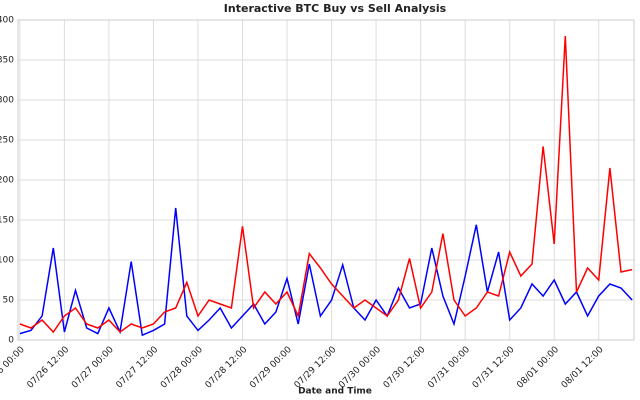  Describe the element at coordinates (7, 21) in the screenshot. I see `y-tick-label: 400` at that location.